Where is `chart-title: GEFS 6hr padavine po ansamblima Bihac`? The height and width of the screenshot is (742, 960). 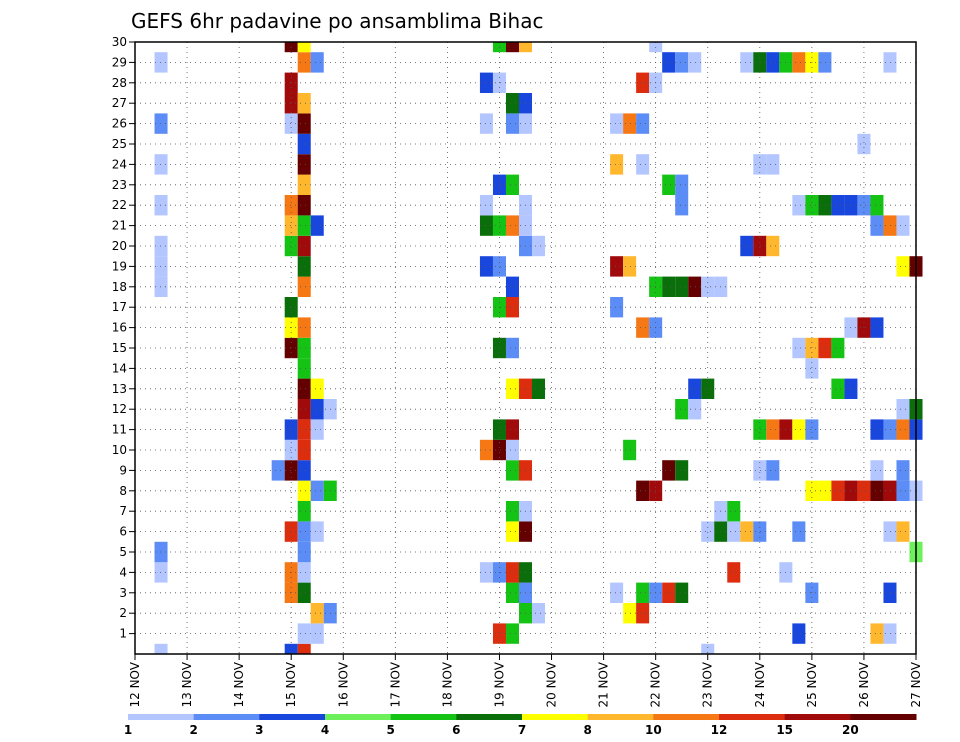 chart-title: GEFS 6hr padavine po ansamblima Bihac is located at coordinates (337, 21).